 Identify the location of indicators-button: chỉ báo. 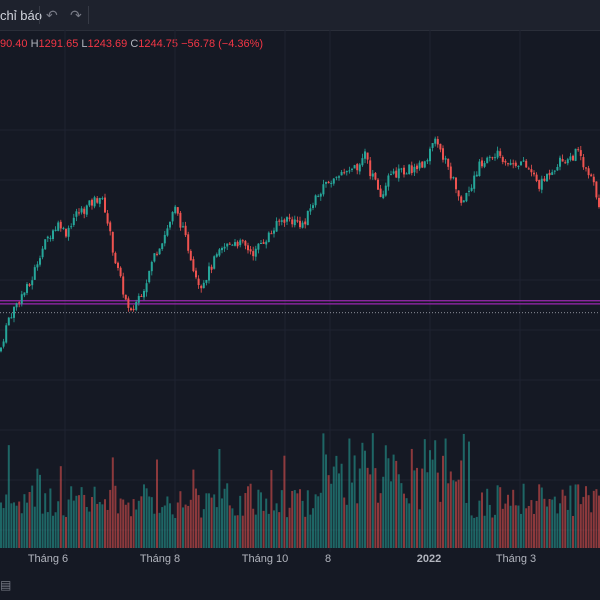
(21, 15).